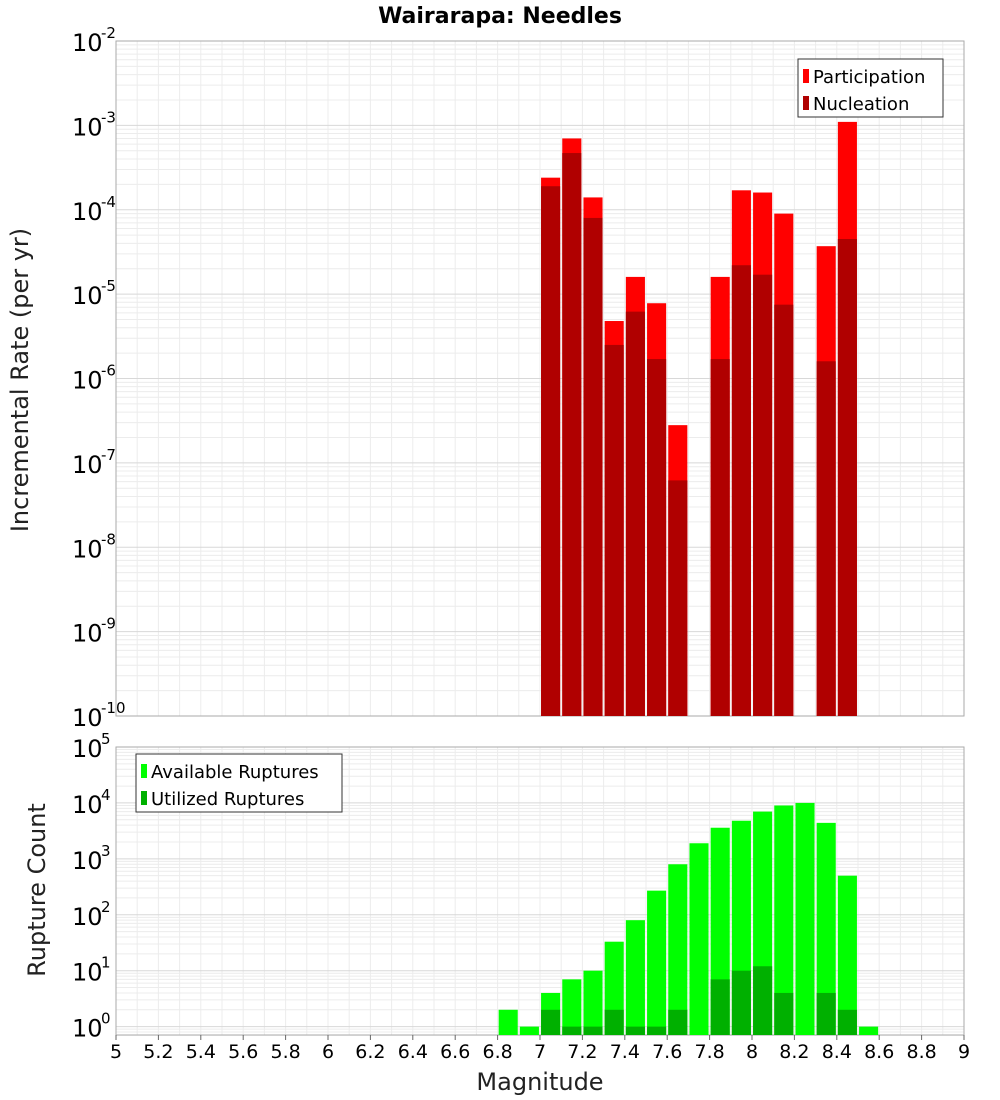 The height and width of the screenshot is (1100, 1000). I want to click on x-tick-label: 8.8, so click(921, 1052).